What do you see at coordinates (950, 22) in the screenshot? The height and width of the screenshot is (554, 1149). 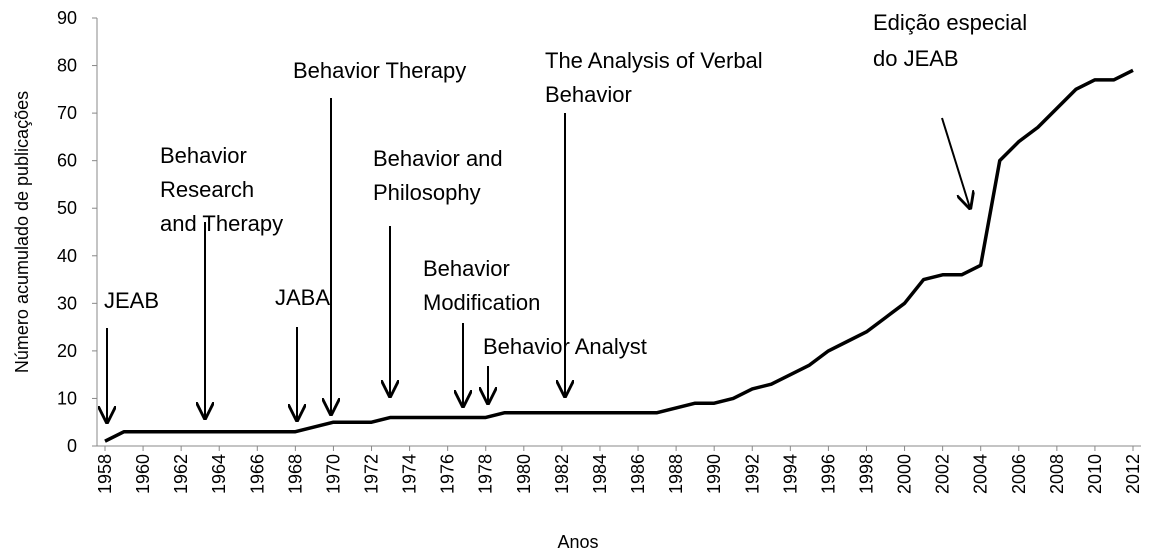 I see `annotation-text: Edição especial` at bounding box center [950, 22].